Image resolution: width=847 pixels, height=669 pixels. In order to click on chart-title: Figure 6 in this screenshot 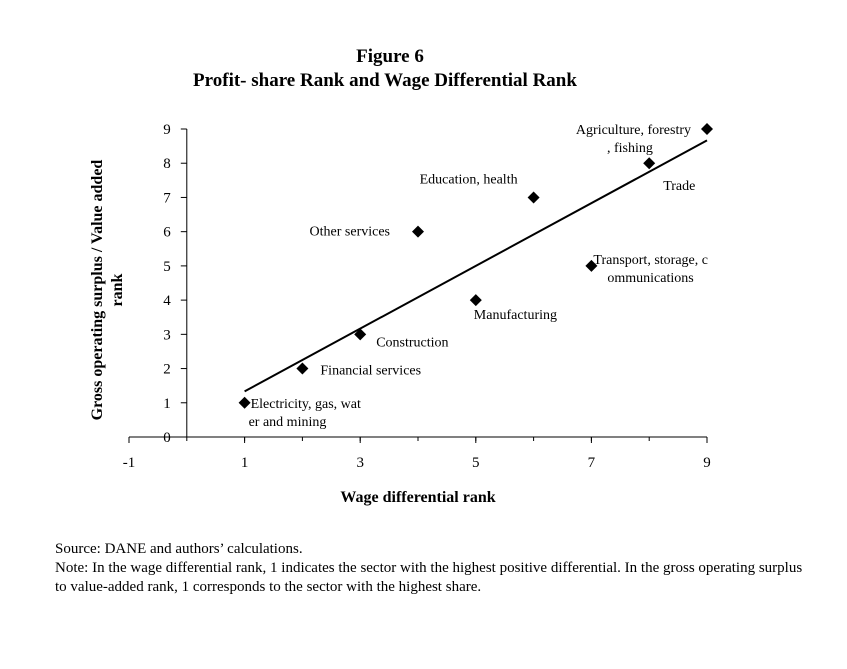, I will do `click(390, 56)`.